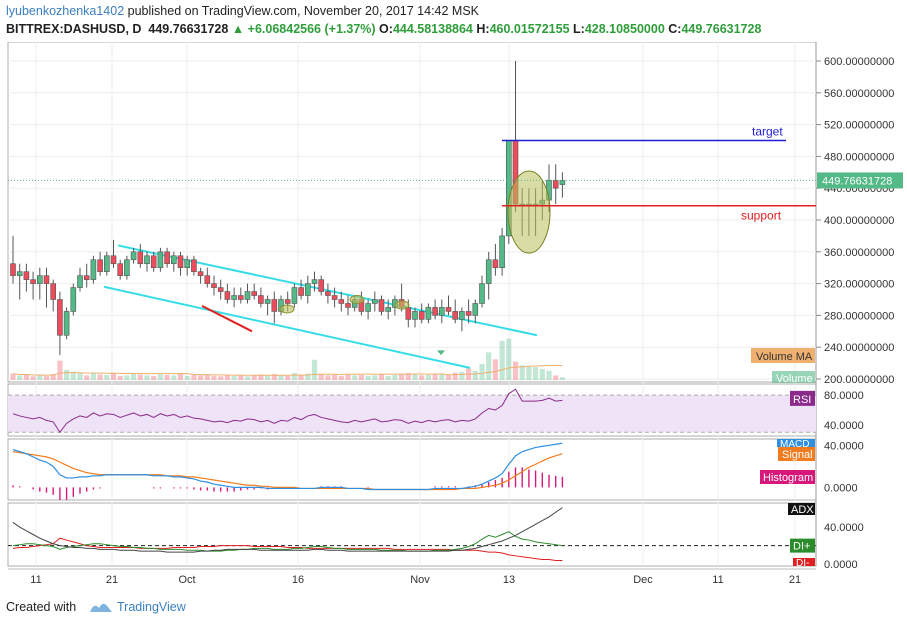 Image resolution: width=907 pixels, height=625 pixels. I want to click on author-link: lyubenkozhenka1402, so click(65, 11).